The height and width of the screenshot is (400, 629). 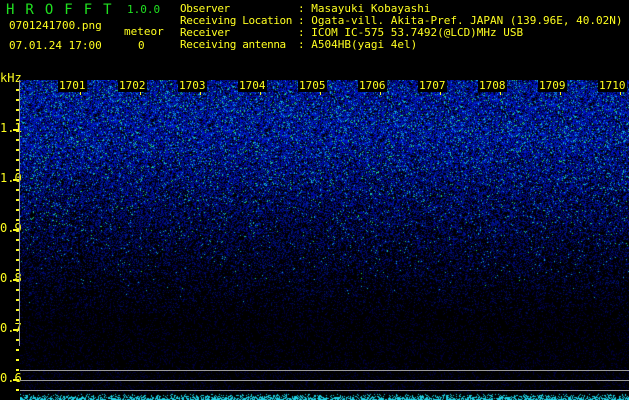 What do you see at coordinates (432, 85) in the screenshot?
I see `time-label: 1707` at bounding box center [432, 85].